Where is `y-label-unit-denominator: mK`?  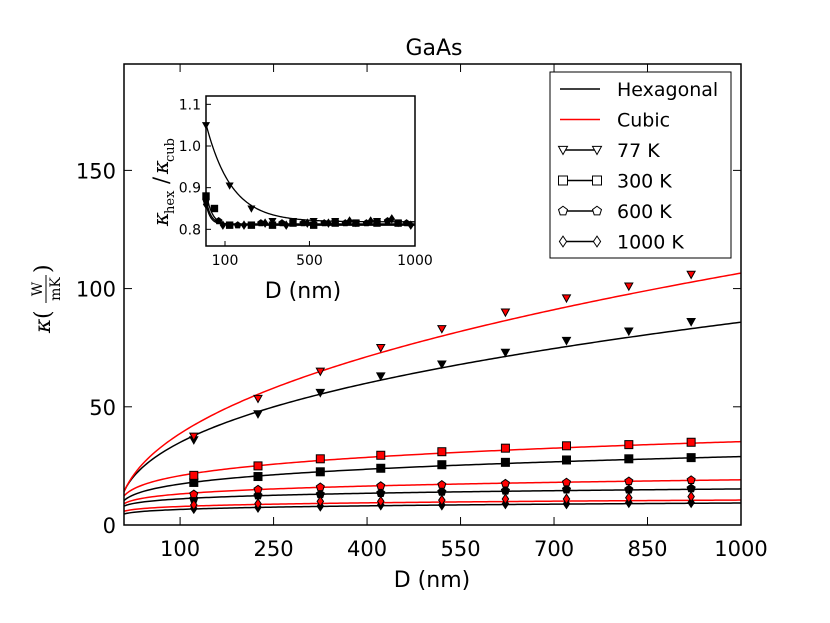
y-label-unit-denominator: mK is located at coordinates (56, 289).